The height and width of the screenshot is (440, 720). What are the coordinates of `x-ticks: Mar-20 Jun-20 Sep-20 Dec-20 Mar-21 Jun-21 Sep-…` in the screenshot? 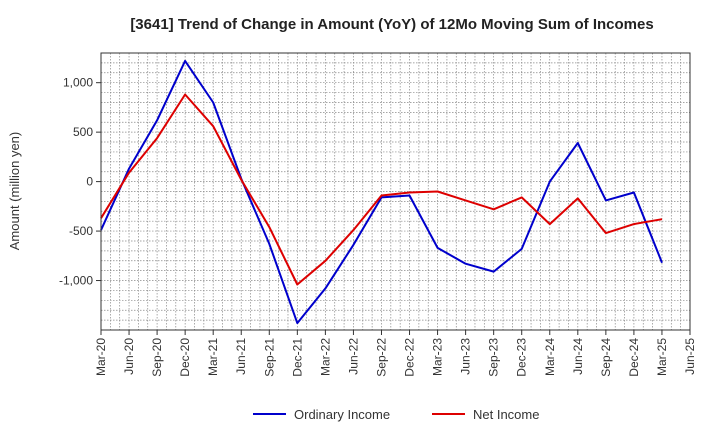 It's located at (395, 353).